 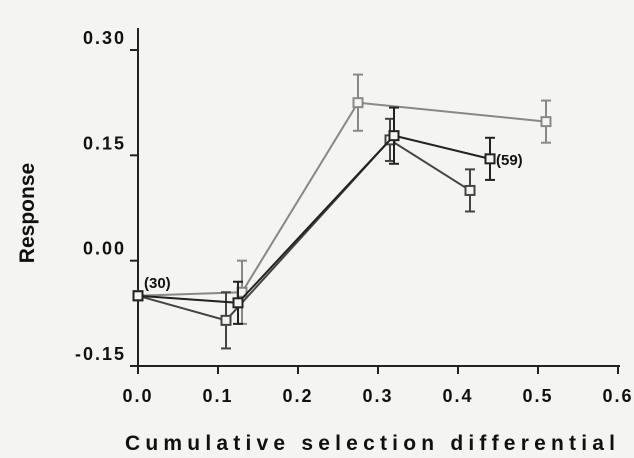 What do you see at coordinates (104, 143) in the screenshot?
I see `y-tick-label: 0.15` at bounding box center [104, 143].